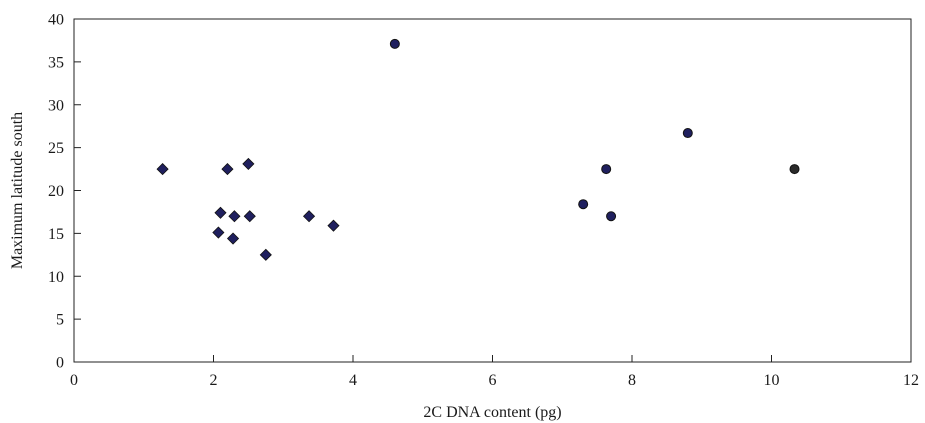 This screenshot has height=423, width=925. Describe the element at coordinates (632, 380) in the screenshot. I see `x-tick-label: 8` at that location.